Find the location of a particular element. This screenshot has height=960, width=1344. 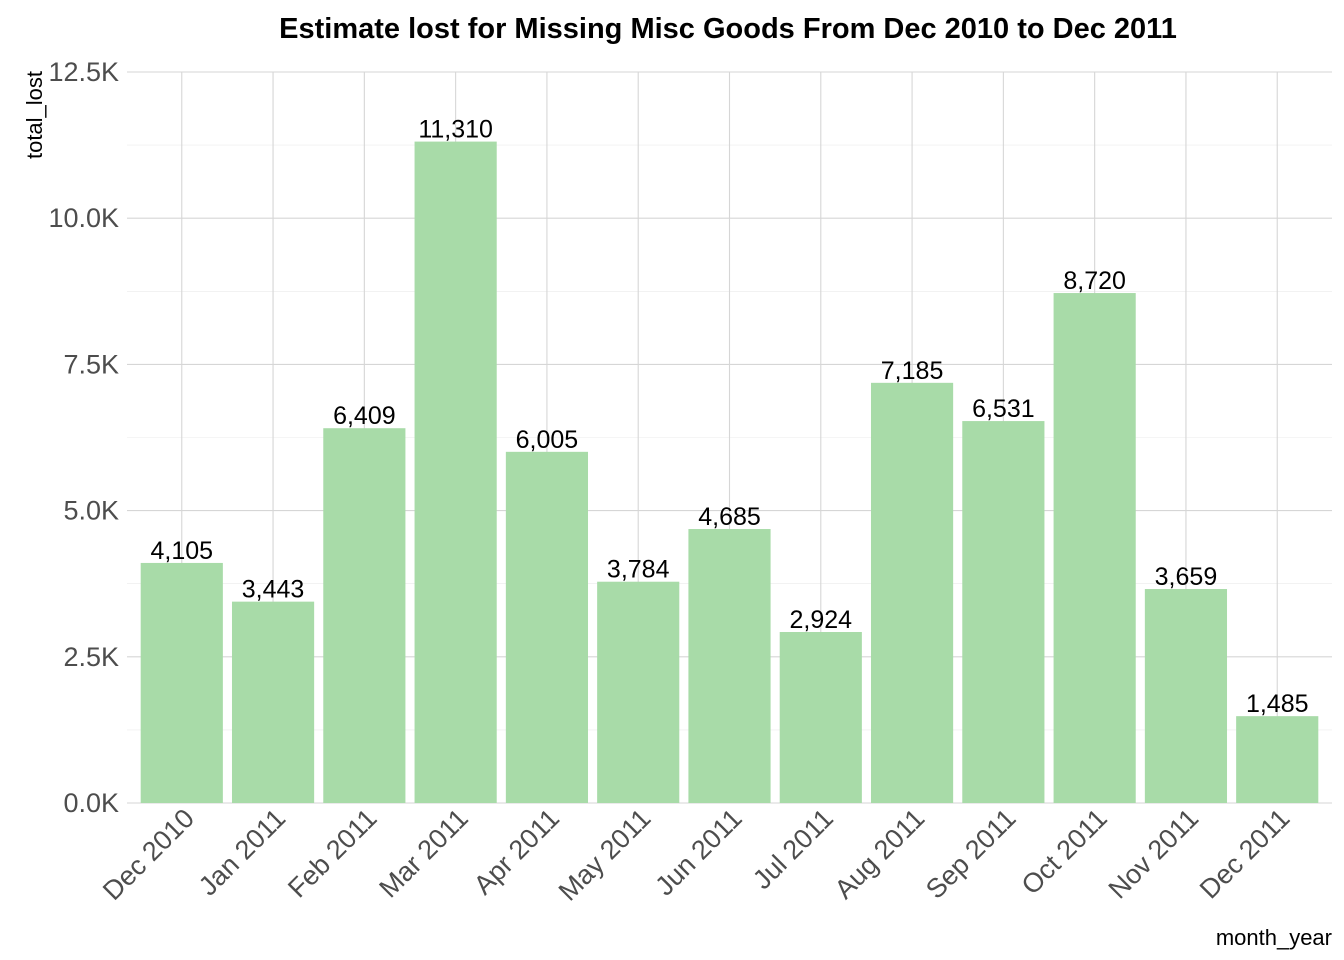

bar-value-label: 1,485 is located at coordinates (1277, 704).